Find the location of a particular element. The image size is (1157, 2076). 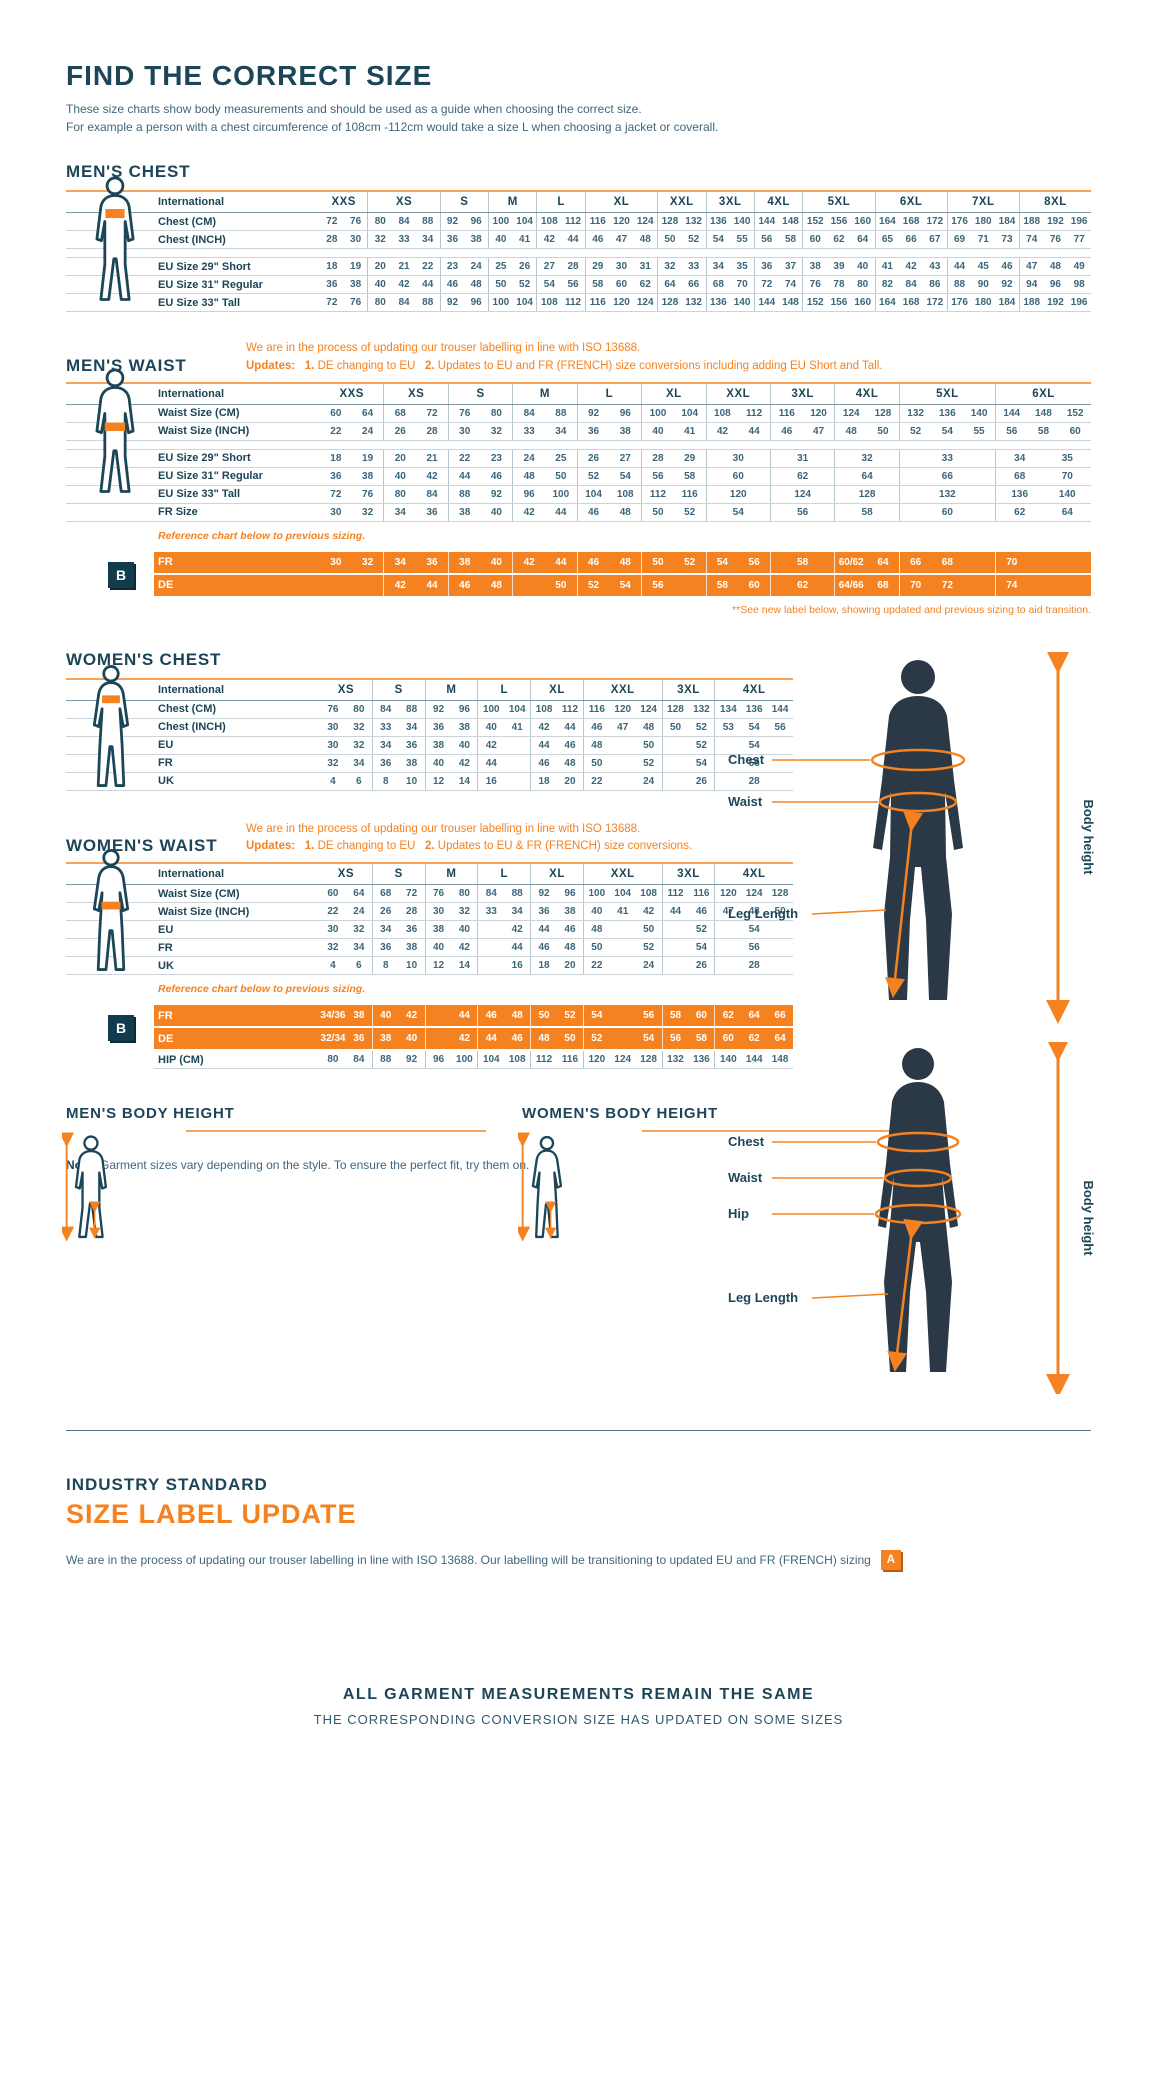

size-group: 52 54 is located at coordinates (610, 585).